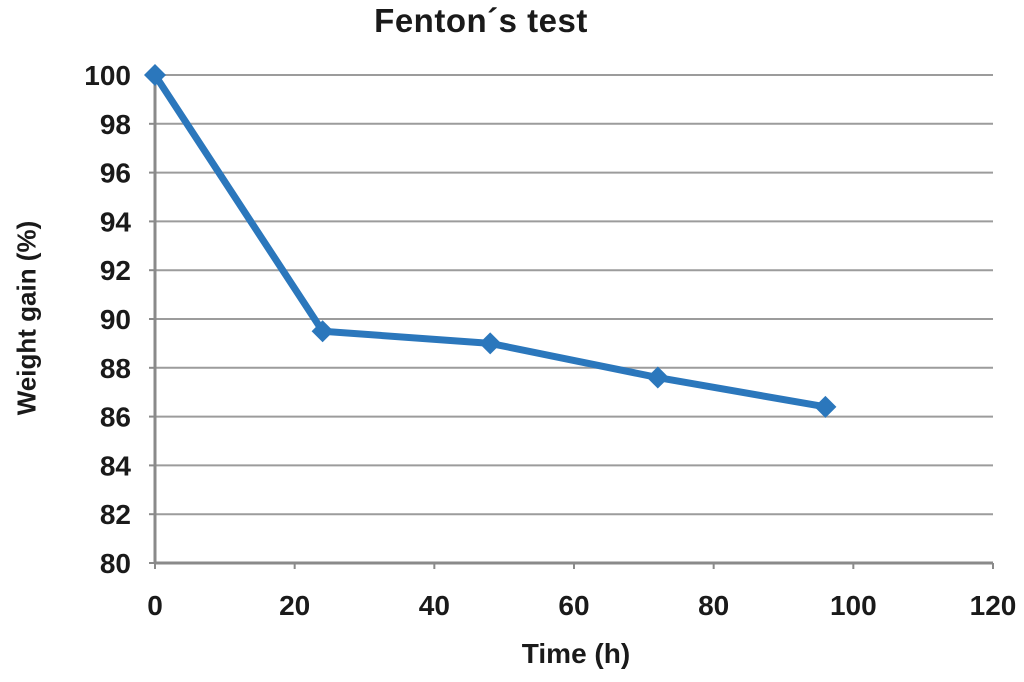 This screenshot has width=1024, height=682. I want to click on y-tick-label: 82, so click(115, 514).